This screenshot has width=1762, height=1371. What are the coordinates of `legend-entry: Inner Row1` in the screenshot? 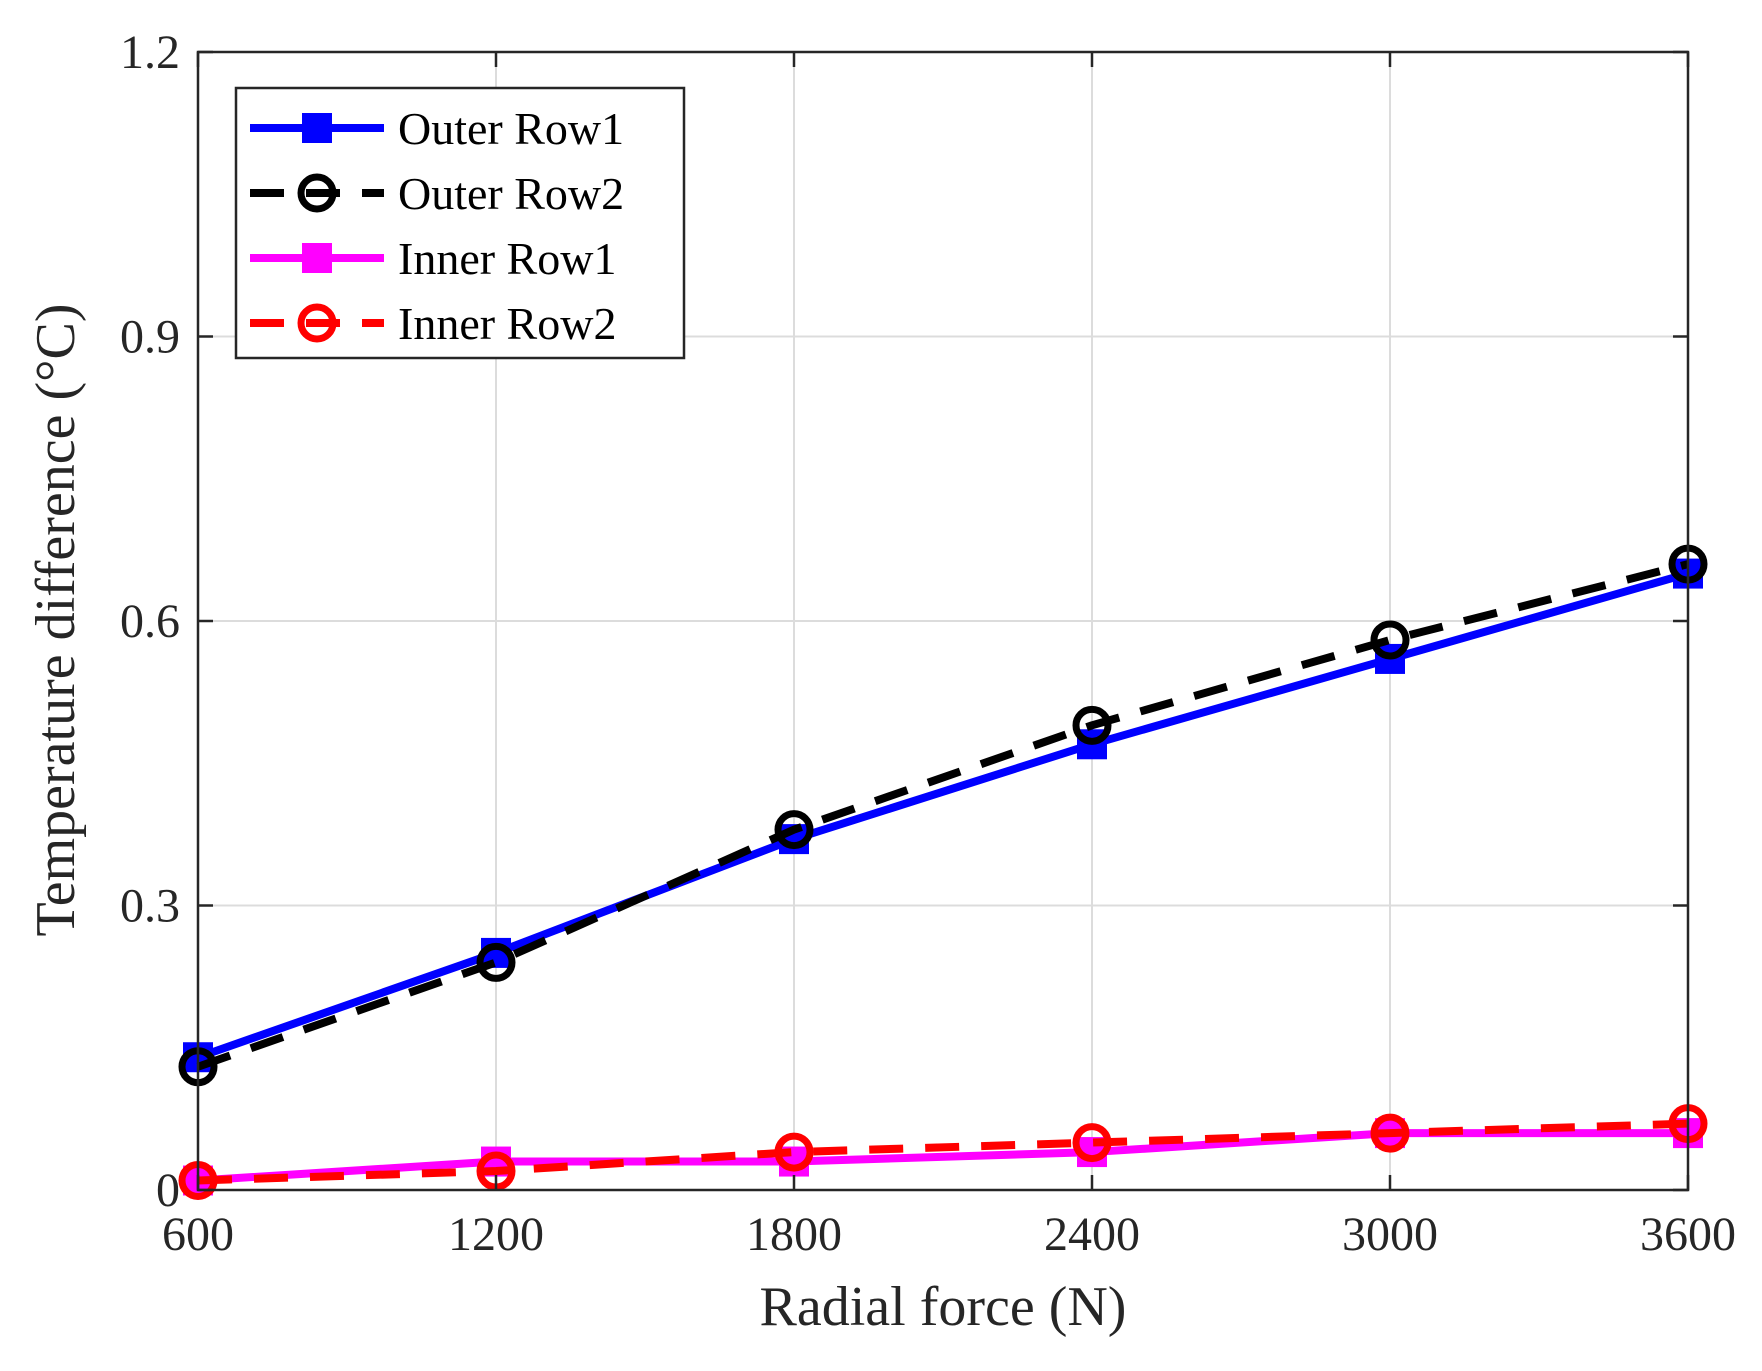 It's located at (433, 258).